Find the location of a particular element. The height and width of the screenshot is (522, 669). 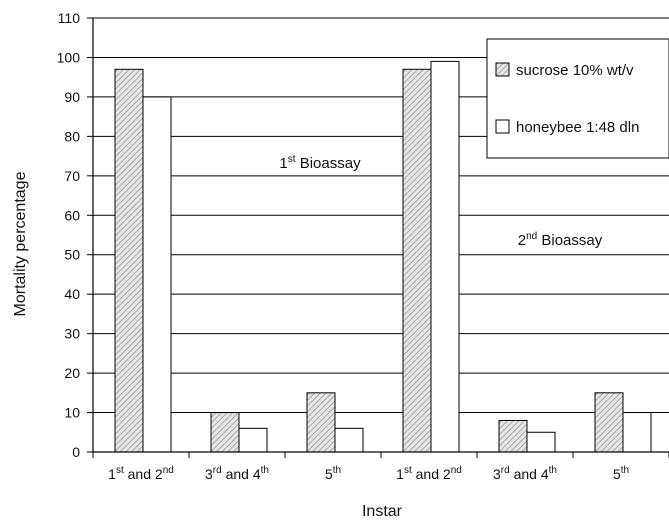

y-tick-label: 100 is located at coordinates (69, 57).